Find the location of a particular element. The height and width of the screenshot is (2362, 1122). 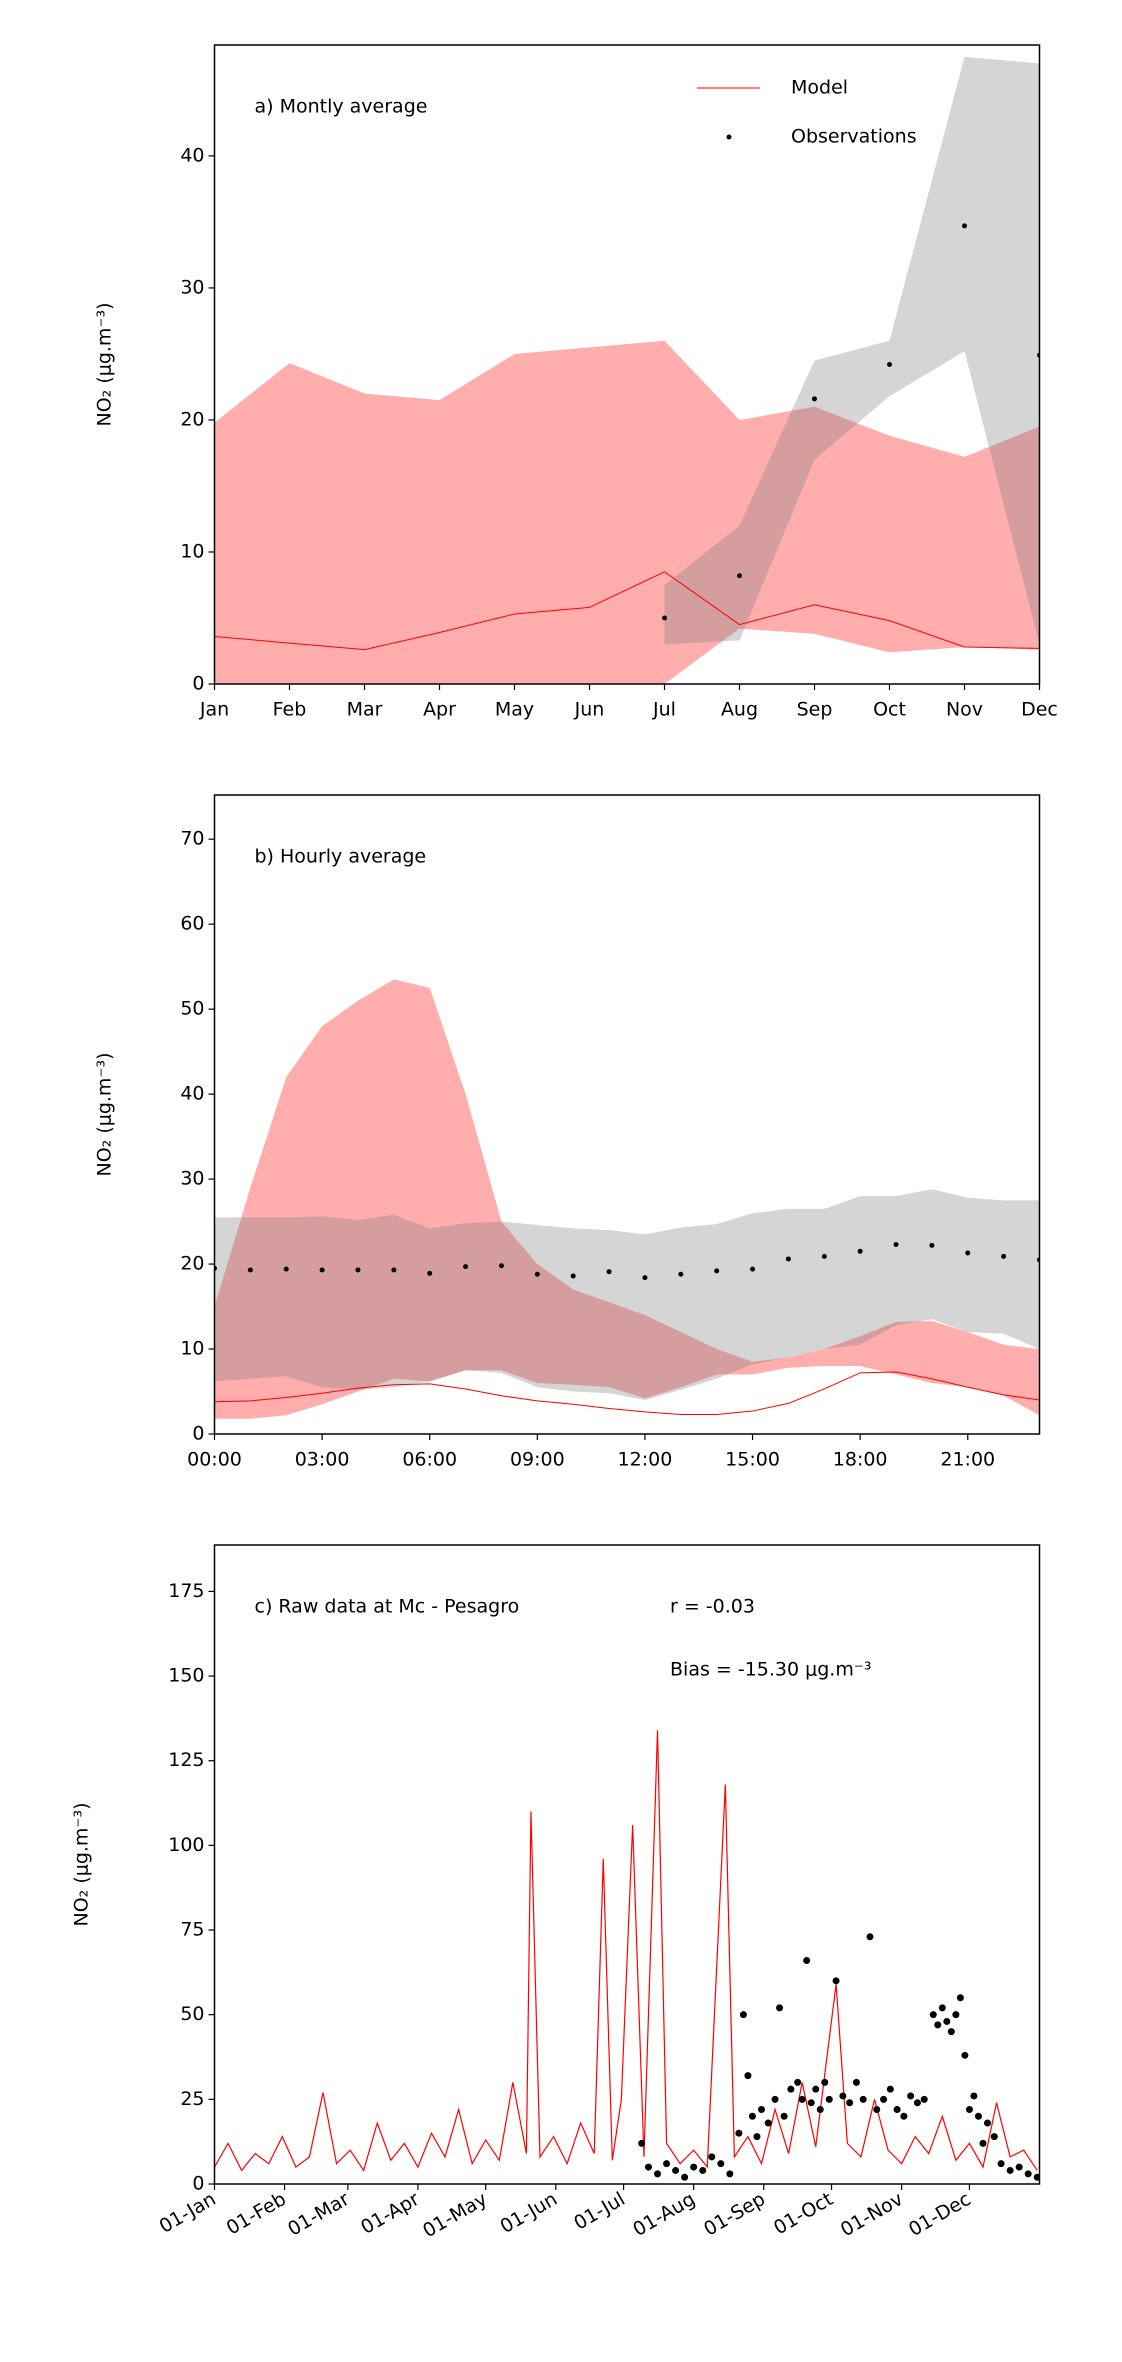

x-tick-label: 09:00 is located at coordinates (537, 1460).